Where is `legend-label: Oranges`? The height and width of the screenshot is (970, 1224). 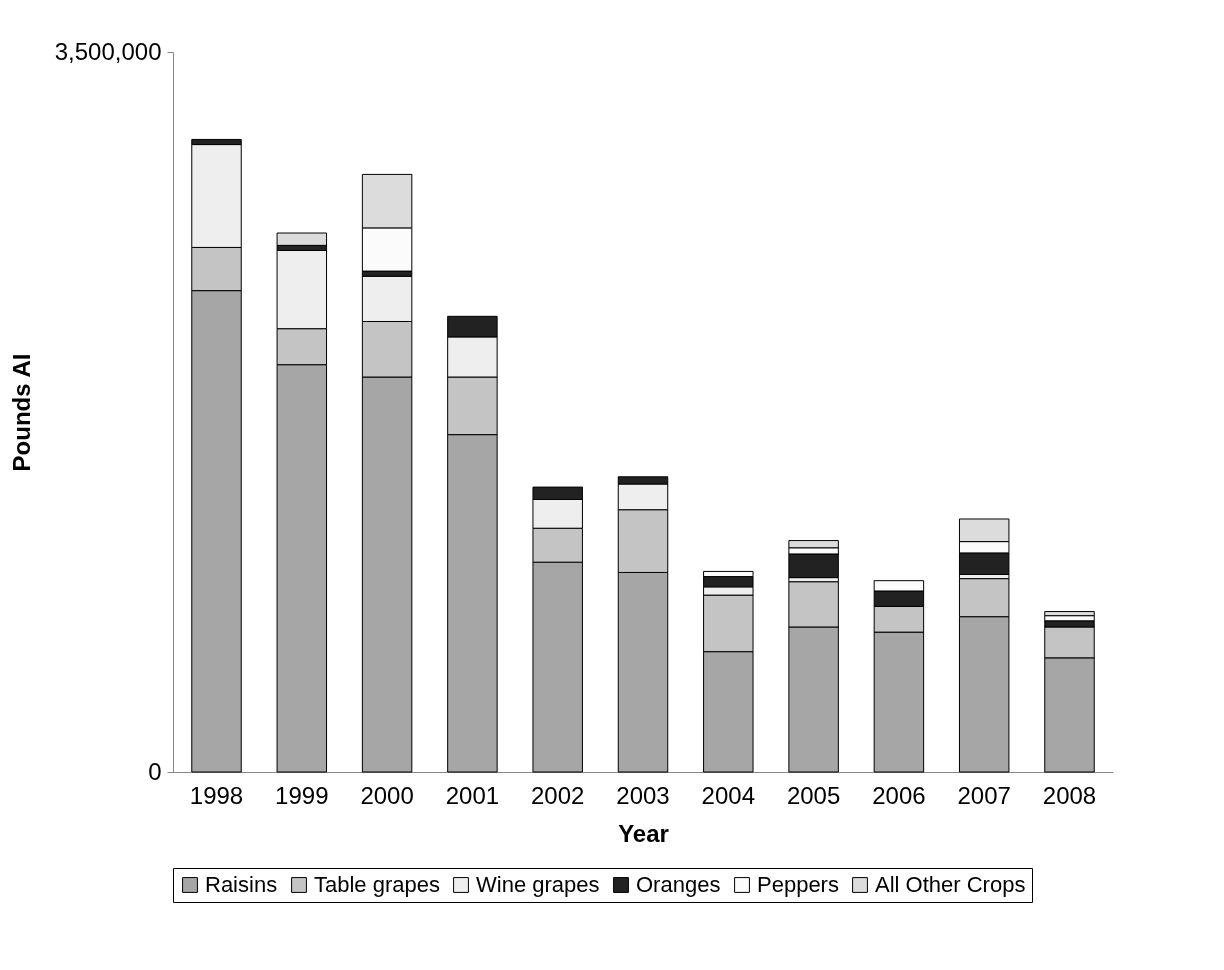
legend-label: Oranges is located at coordinates (678, 884).